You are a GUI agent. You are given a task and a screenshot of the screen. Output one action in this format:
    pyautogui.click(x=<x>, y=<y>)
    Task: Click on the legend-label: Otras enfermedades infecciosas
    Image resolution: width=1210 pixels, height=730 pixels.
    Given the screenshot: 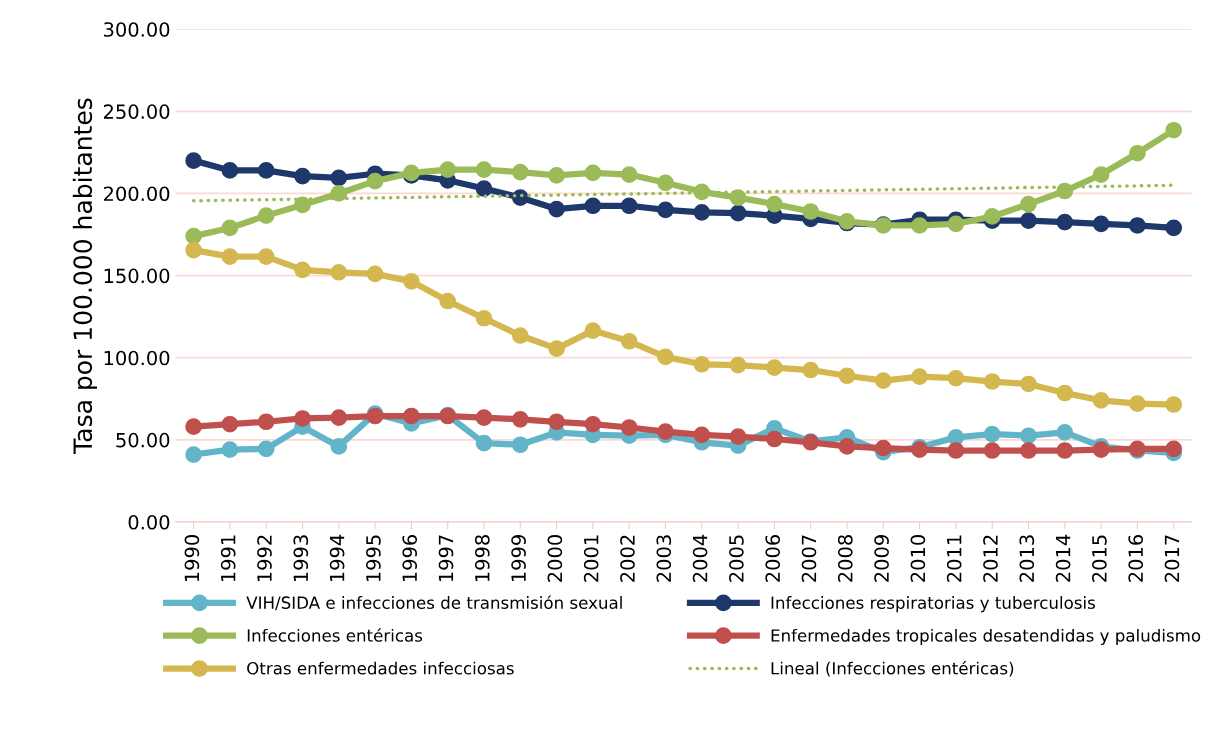 What is the action you would take?
    pyautogui.click(x=380, y=668)
    